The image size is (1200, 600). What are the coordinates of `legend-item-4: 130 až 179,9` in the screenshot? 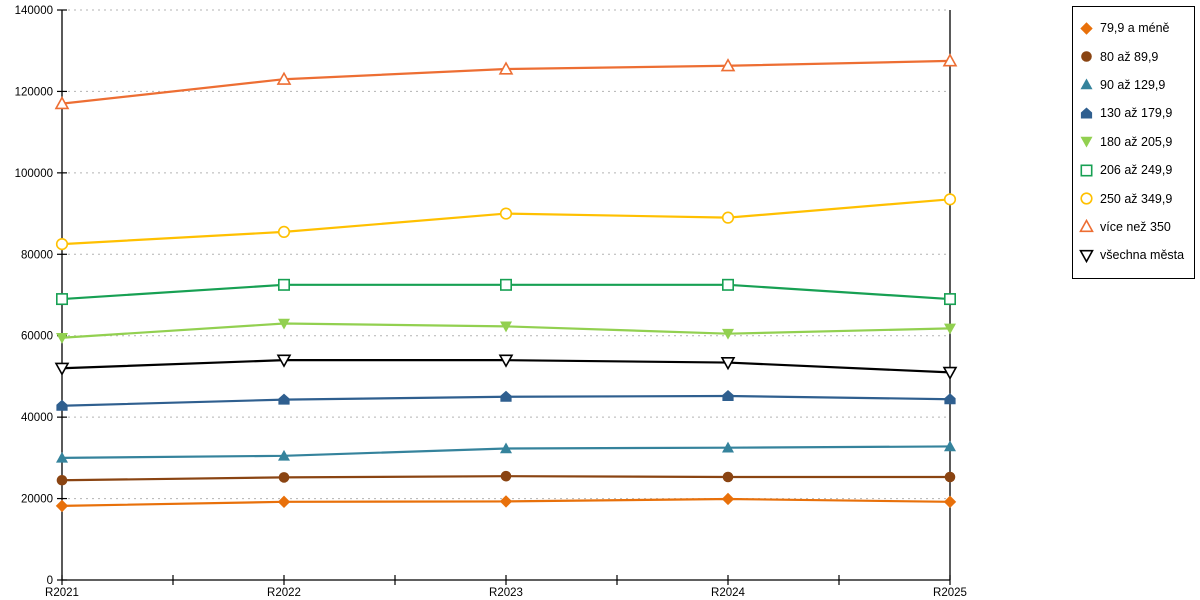 It's located at (1133, 113).